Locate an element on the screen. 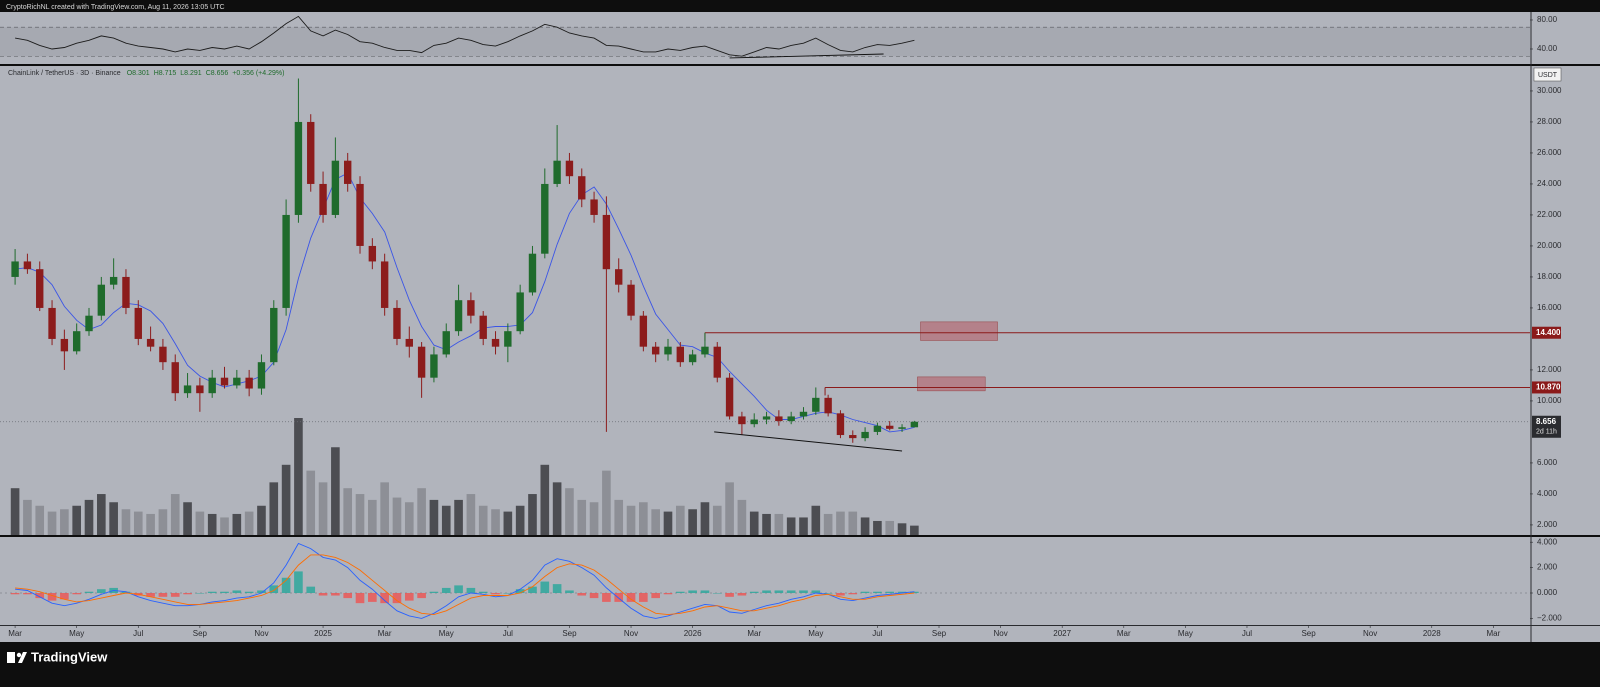 The height and width of the screenshot is (687, 1600). last-price-label: 8.656 is located at coordinates (1546, 421).